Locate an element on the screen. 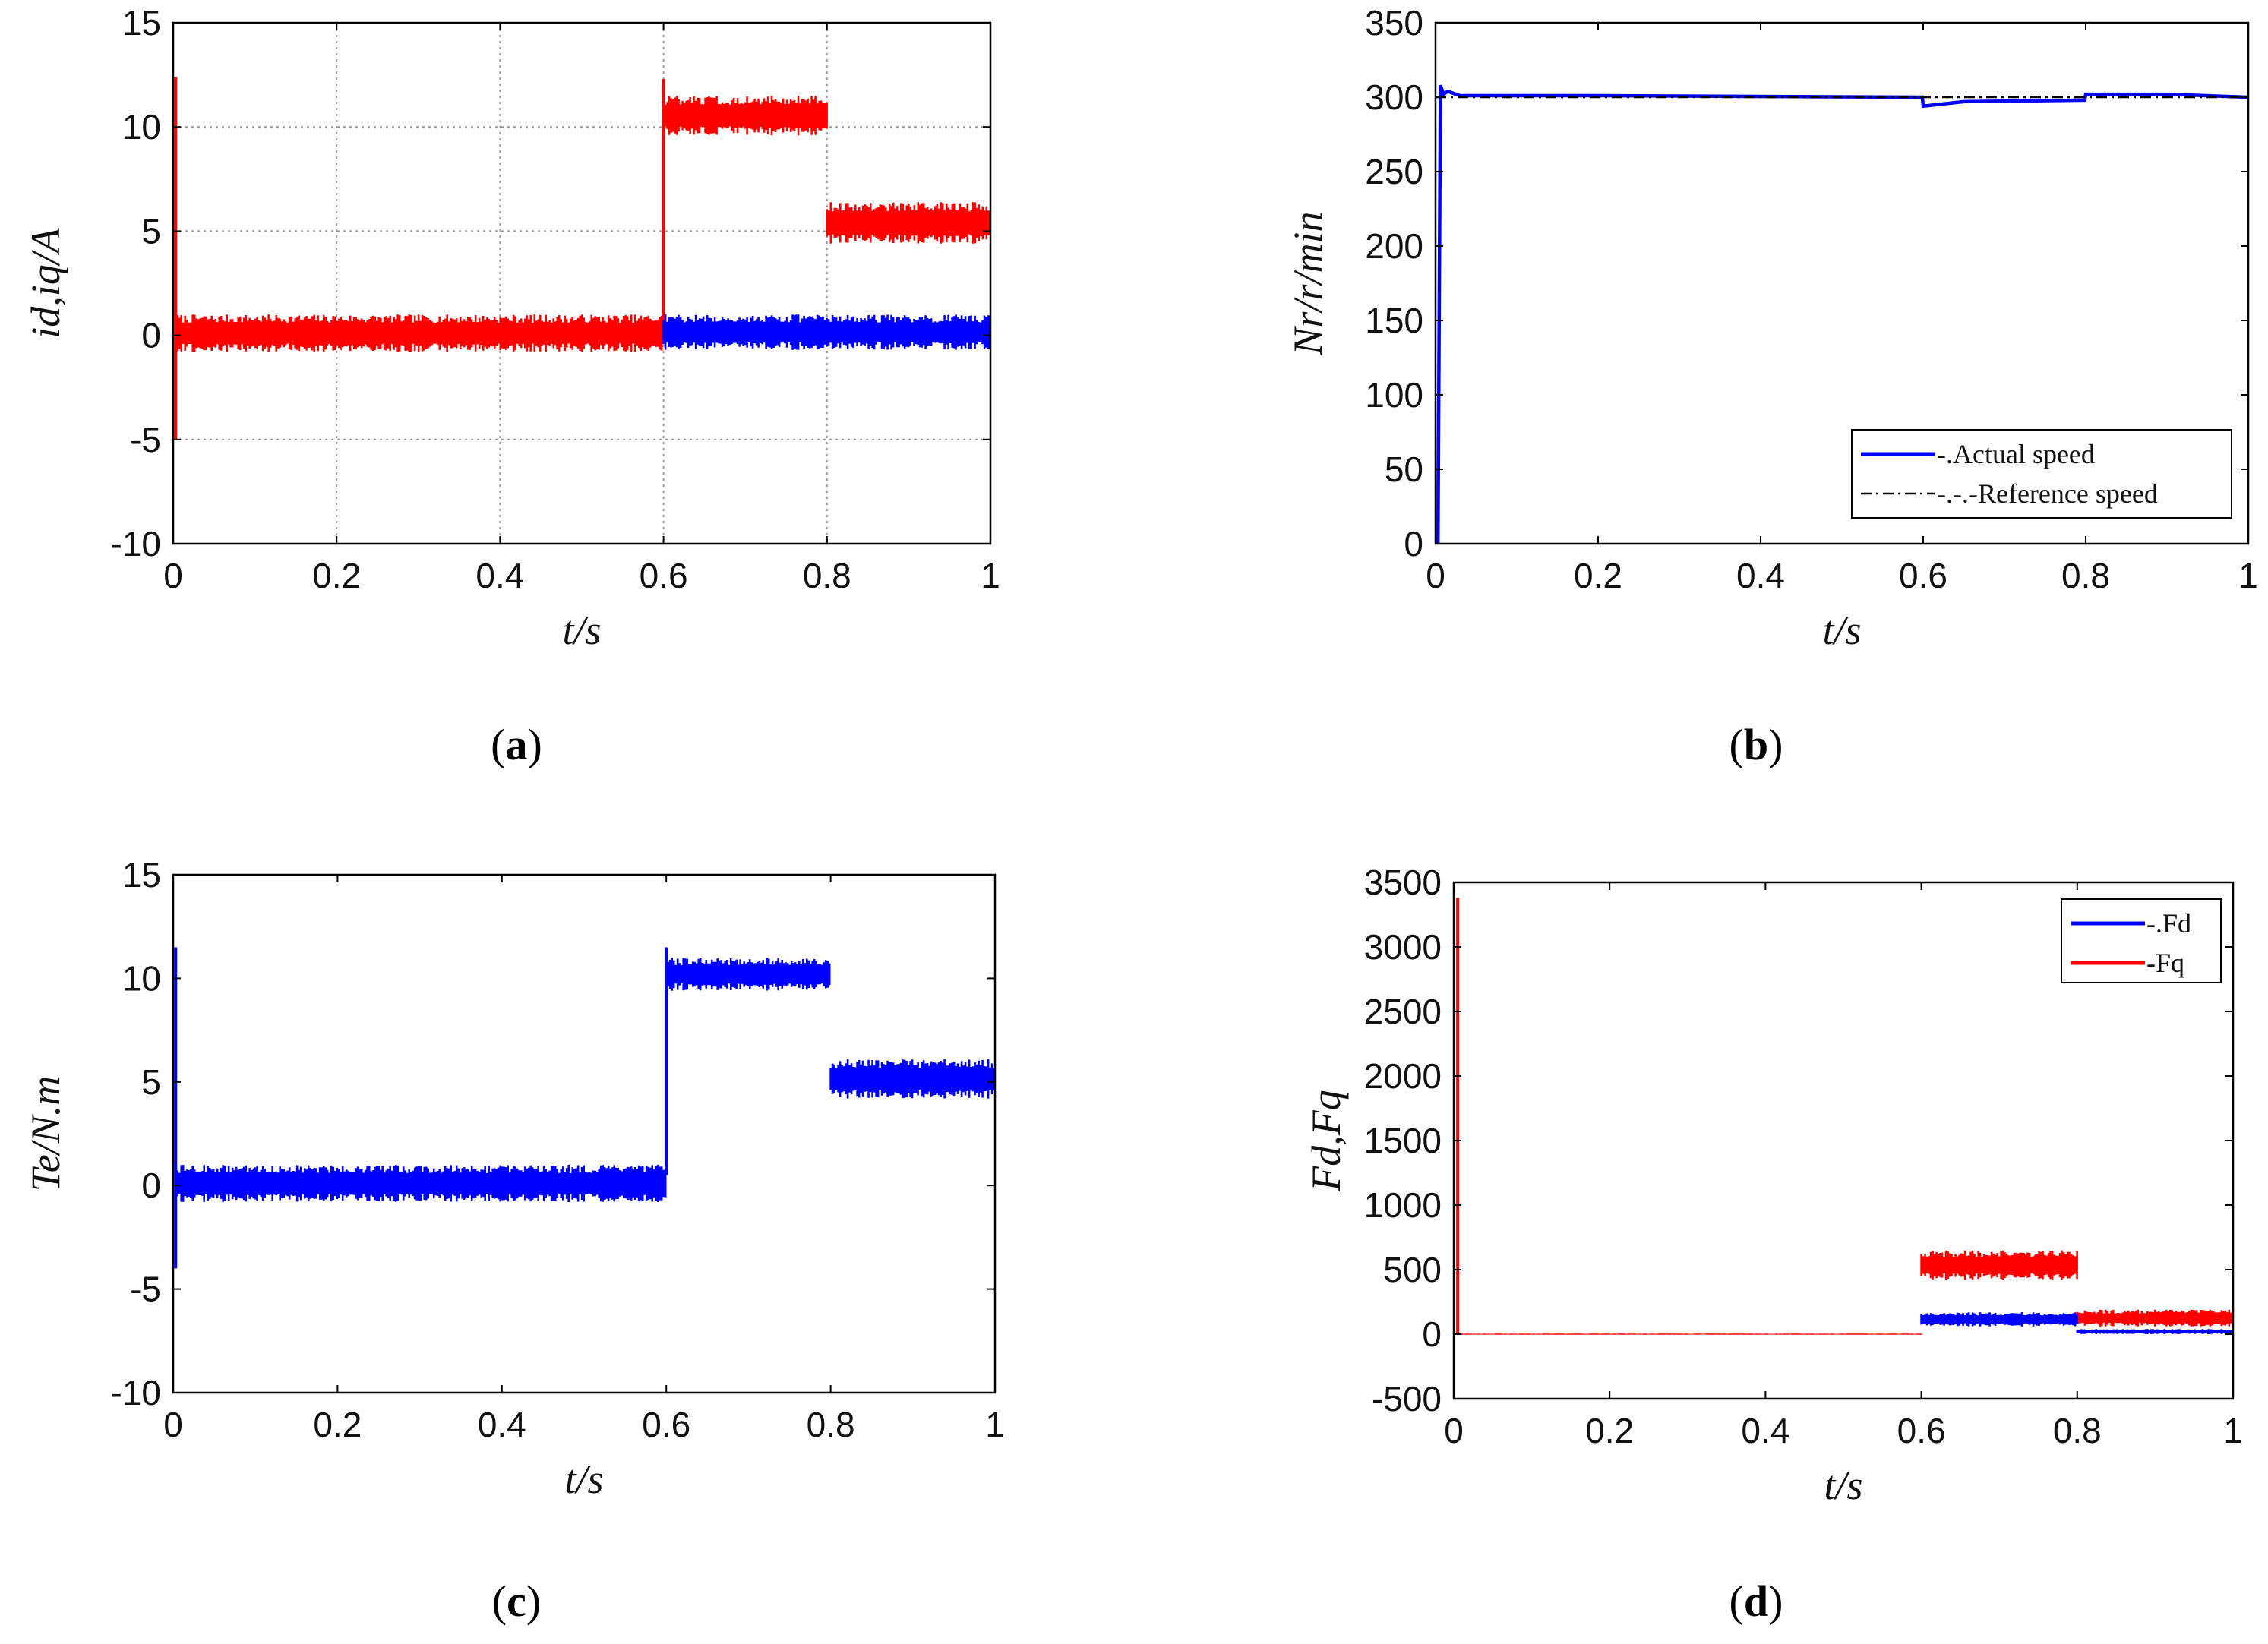 This screenshot has height=1644, width=2268. legend-box is located at coordinates (2041, 474).